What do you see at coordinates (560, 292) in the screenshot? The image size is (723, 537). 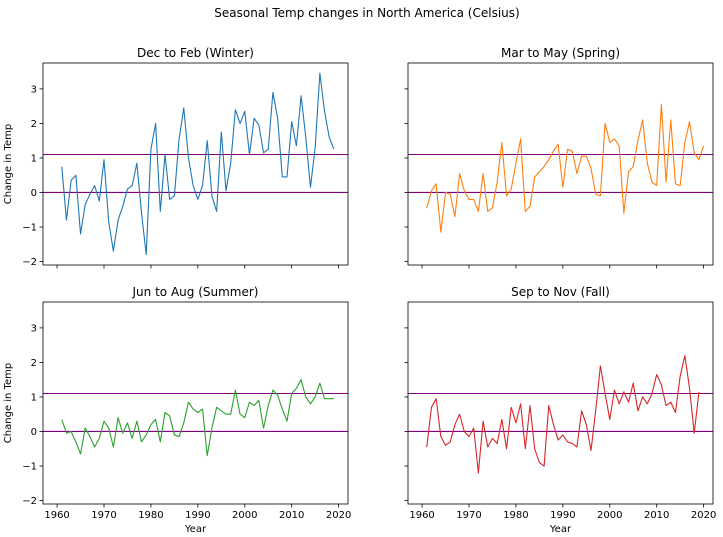 I see `panel-title: Sep to Nov (Fall)` at bounding box center [560, 292].